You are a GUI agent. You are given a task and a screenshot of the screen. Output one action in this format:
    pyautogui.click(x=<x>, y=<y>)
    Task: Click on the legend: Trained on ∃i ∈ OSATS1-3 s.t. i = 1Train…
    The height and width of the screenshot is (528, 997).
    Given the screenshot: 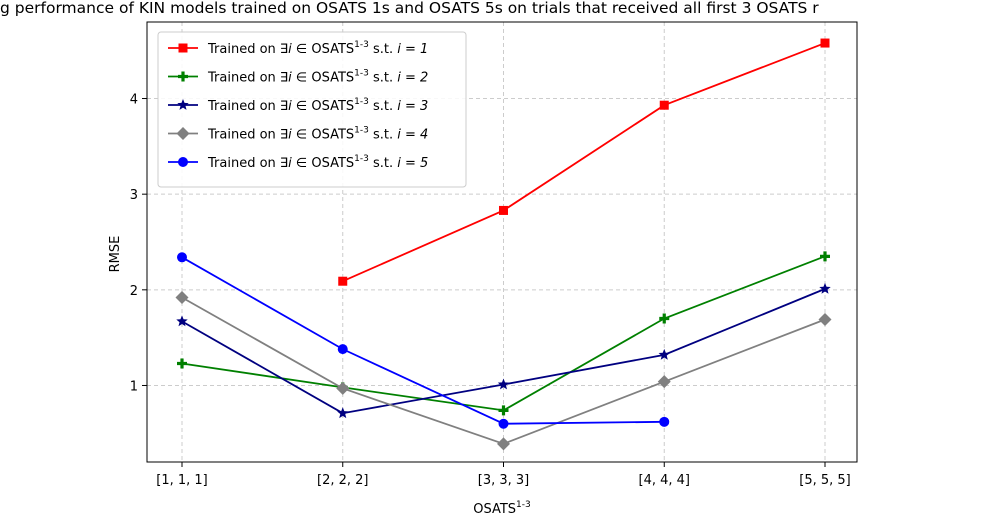 What is the action you would take?
    pyautogui.click(x=312, y=109)
    